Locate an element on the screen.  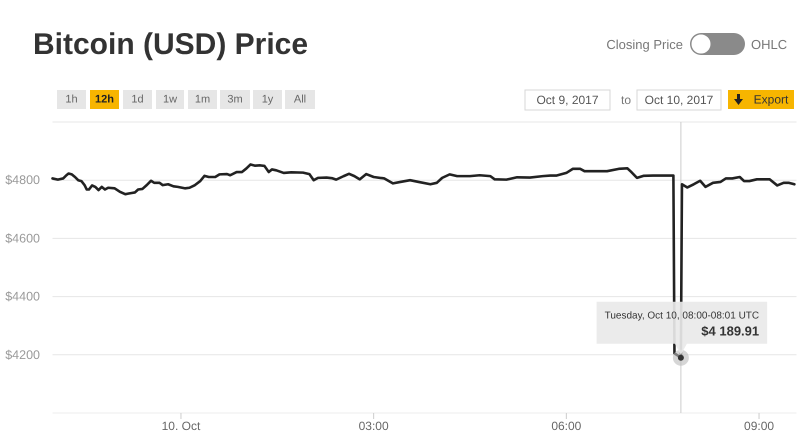
x-tick-label: 06:00 is located at coordinates (566, 426).